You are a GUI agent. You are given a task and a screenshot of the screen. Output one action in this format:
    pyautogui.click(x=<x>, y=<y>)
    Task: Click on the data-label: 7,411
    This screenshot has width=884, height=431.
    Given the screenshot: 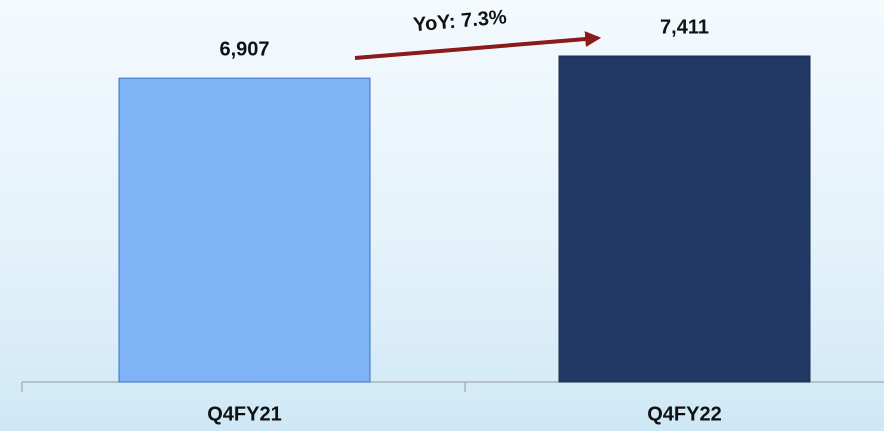 What is the action you would take?
    pyautogui.click(x=684, y=27)
    